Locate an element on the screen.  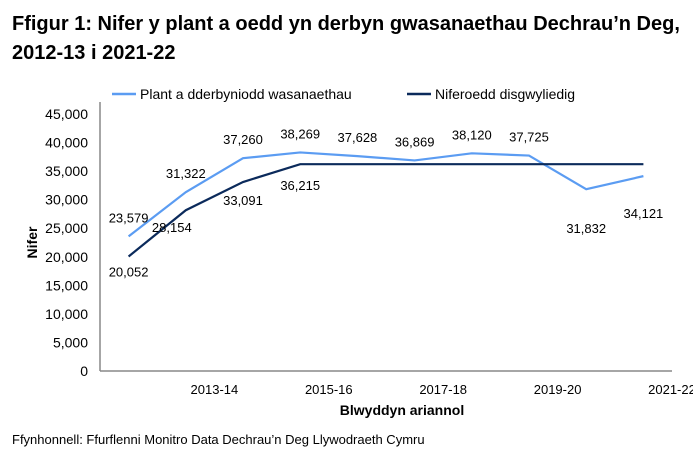
legend-label: Niferoedd disgwyliedig is located at coordinates (505, 94).